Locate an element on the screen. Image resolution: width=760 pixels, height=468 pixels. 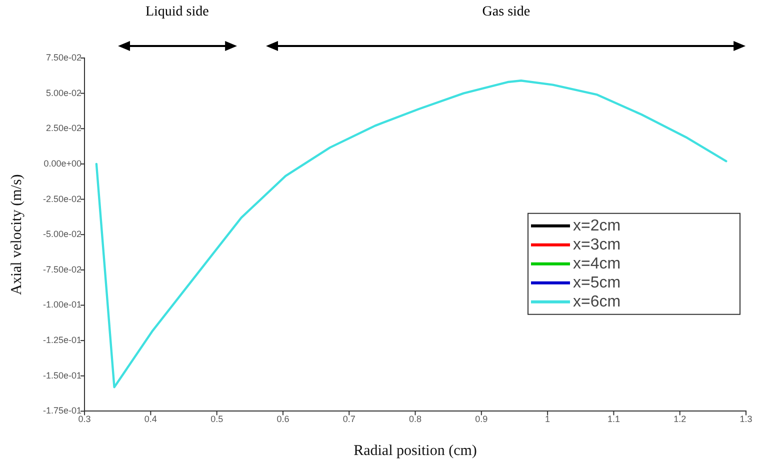
y-tick-label: -1.50e-01 is located at coordinates (62, 375).